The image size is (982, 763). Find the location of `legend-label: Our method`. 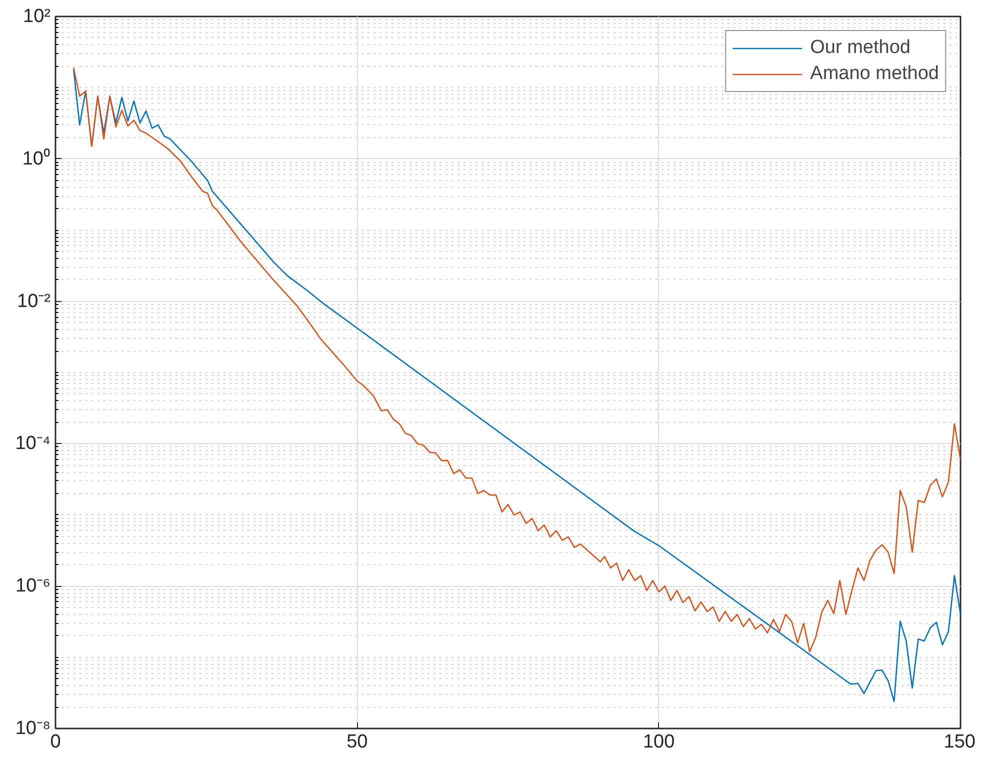

legend-label: Our method is located at coordinates (860, 48).